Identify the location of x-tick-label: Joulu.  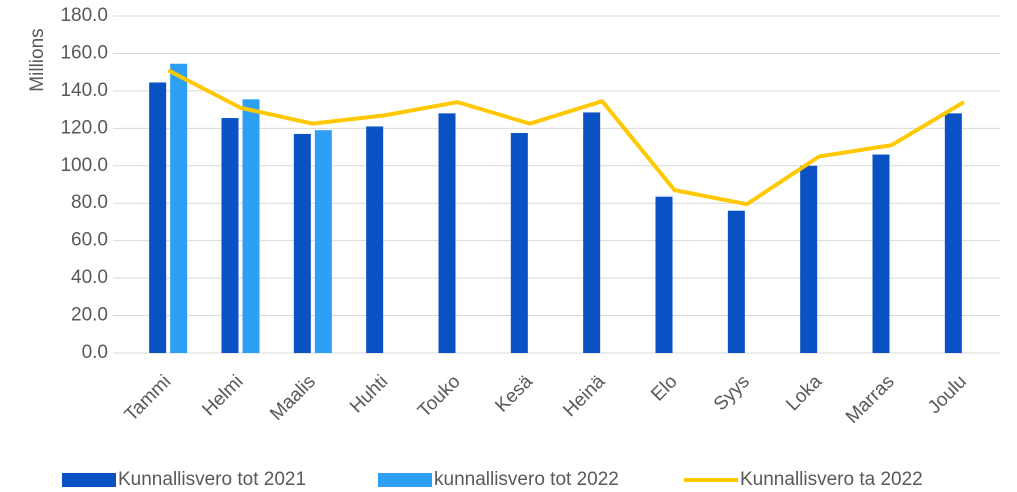
(947, 394).